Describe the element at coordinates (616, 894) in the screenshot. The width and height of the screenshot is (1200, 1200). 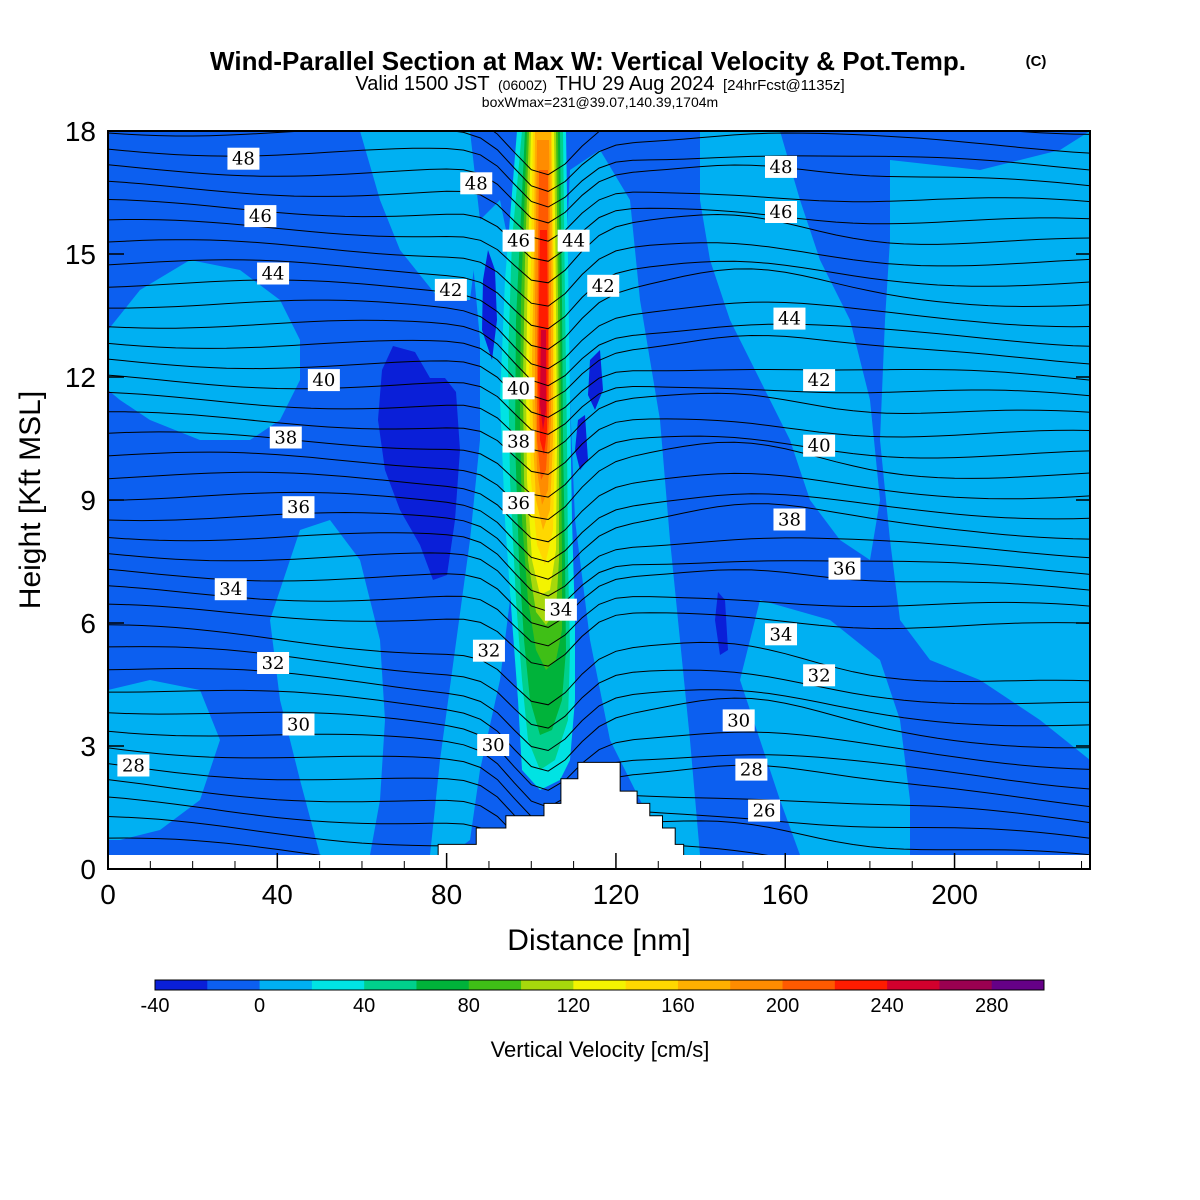
I see `x-tick-label: 120` at that location.